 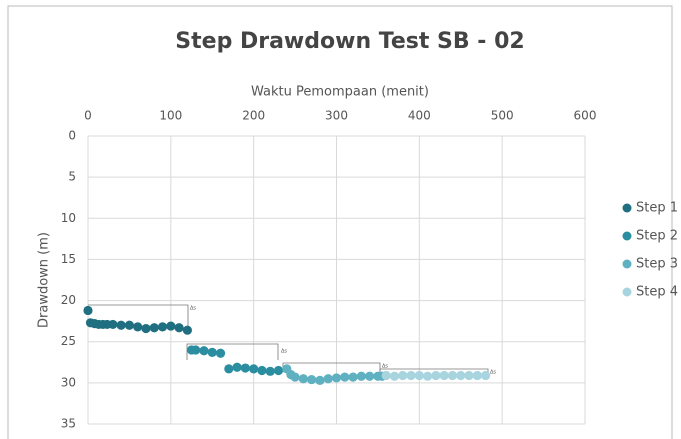 What do you see at coordinates (68, 218) in the screenshot?
I see `y-tick-label: 10` at bounding box center [68, 218].